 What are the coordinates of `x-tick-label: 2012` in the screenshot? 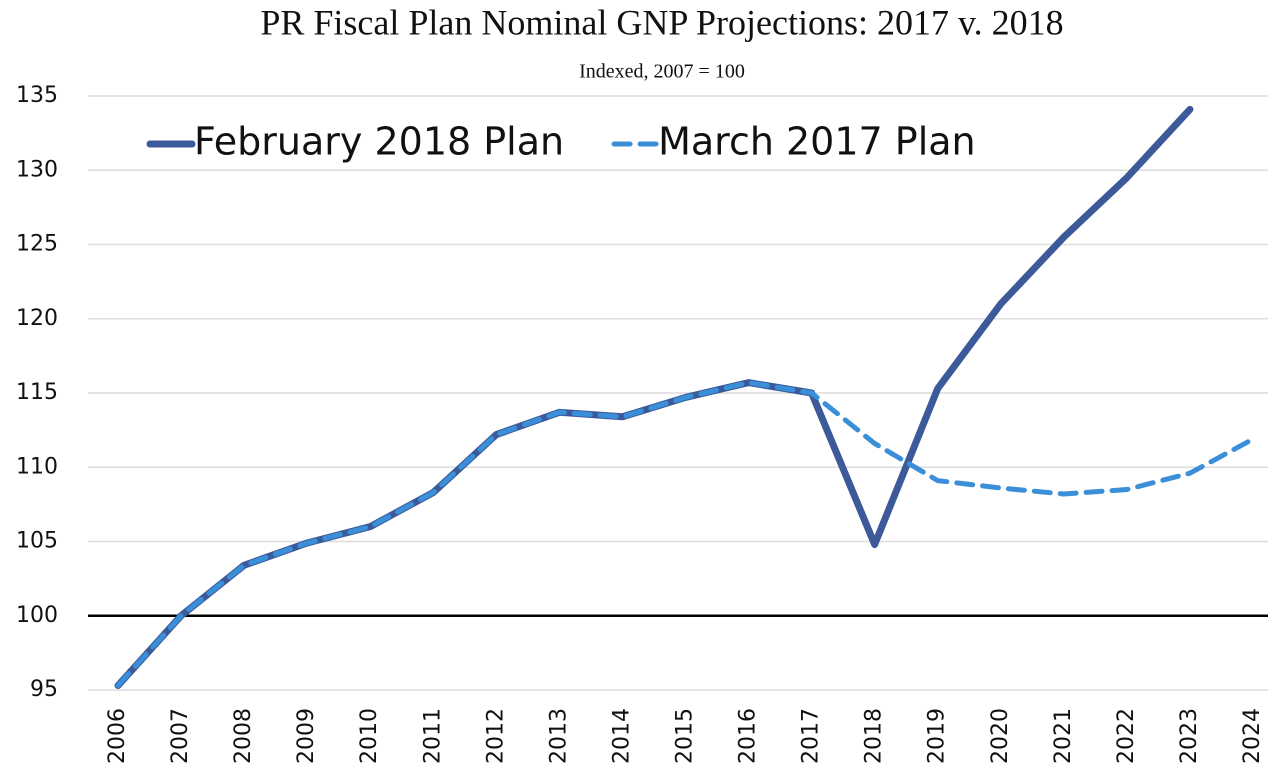 It's located at (495, 736).